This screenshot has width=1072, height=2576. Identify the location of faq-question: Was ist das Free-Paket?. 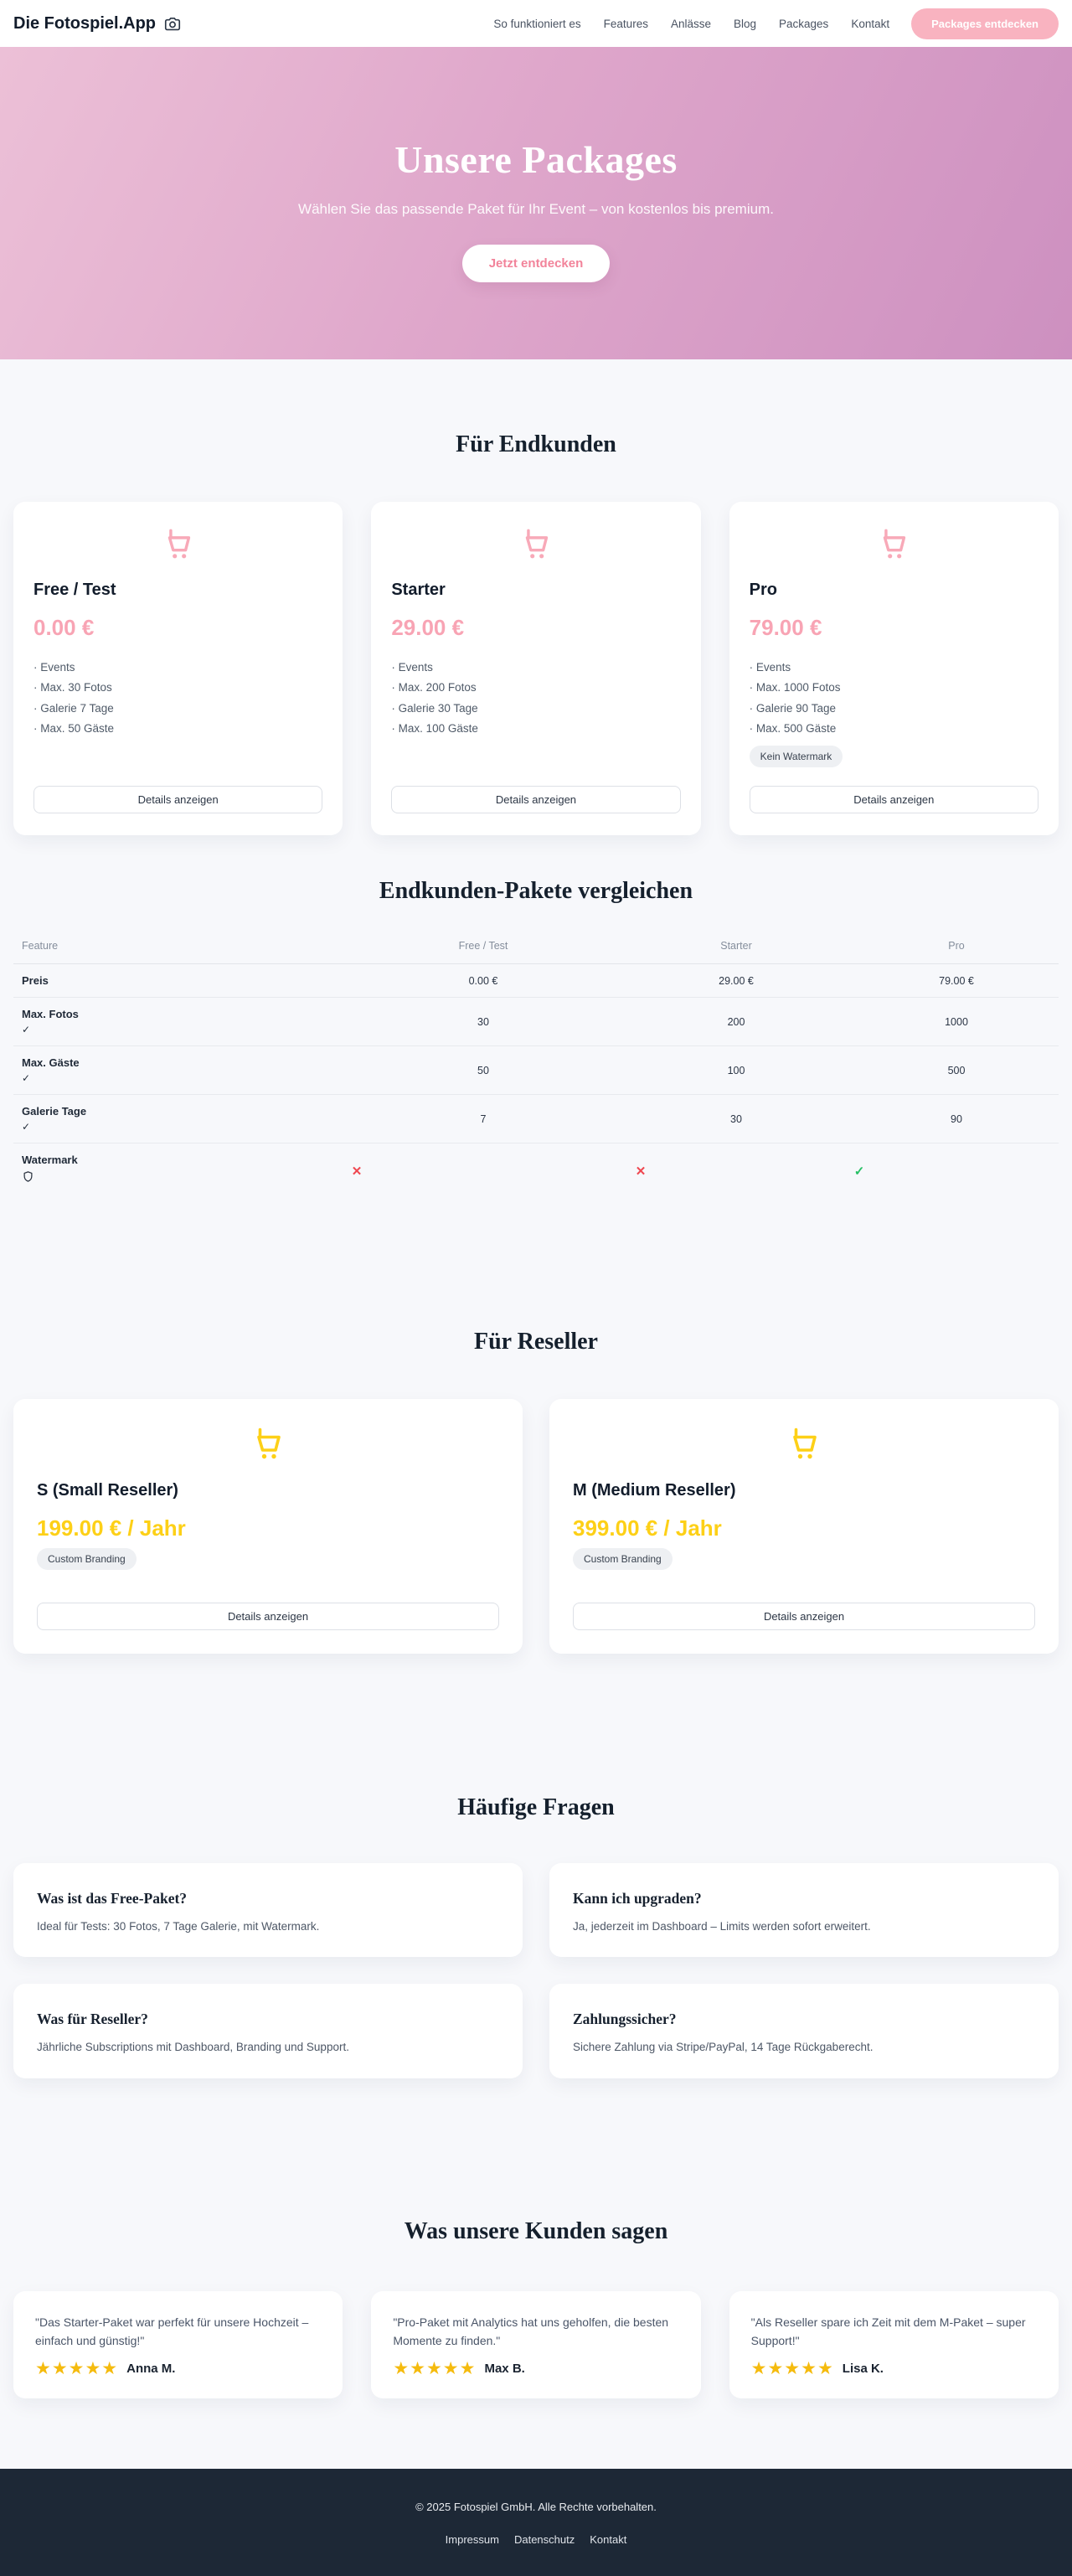
(112, 1898).